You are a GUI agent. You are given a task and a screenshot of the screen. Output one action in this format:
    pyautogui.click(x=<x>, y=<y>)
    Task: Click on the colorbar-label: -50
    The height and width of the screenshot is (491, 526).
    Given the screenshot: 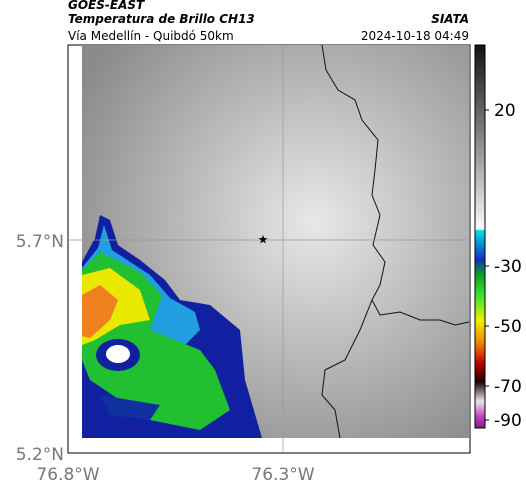 What is the action you would take?
    pyautogui.click(x=508, y=327)
    